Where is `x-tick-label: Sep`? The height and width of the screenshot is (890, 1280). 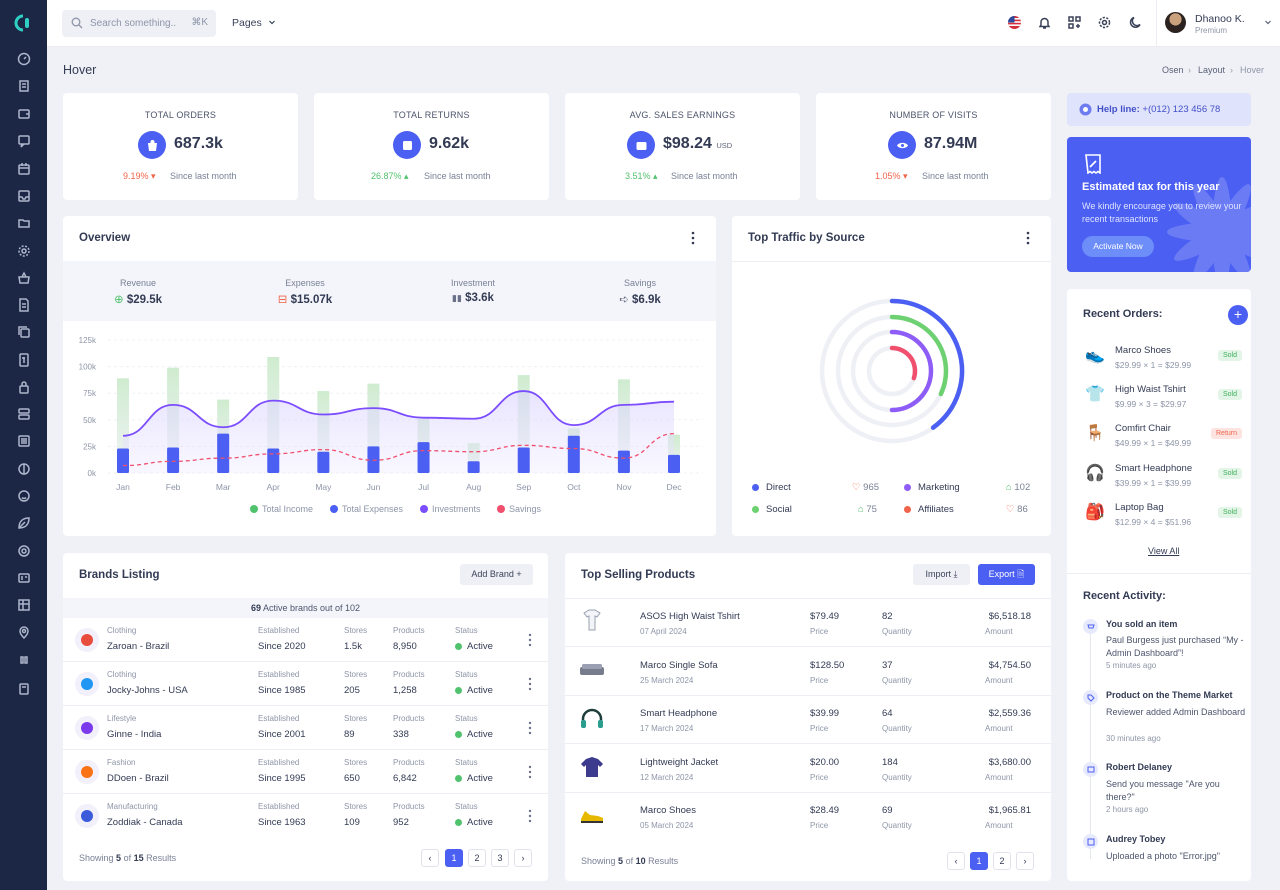
x-tick-label: Sep is located at coordinates (523, 487).